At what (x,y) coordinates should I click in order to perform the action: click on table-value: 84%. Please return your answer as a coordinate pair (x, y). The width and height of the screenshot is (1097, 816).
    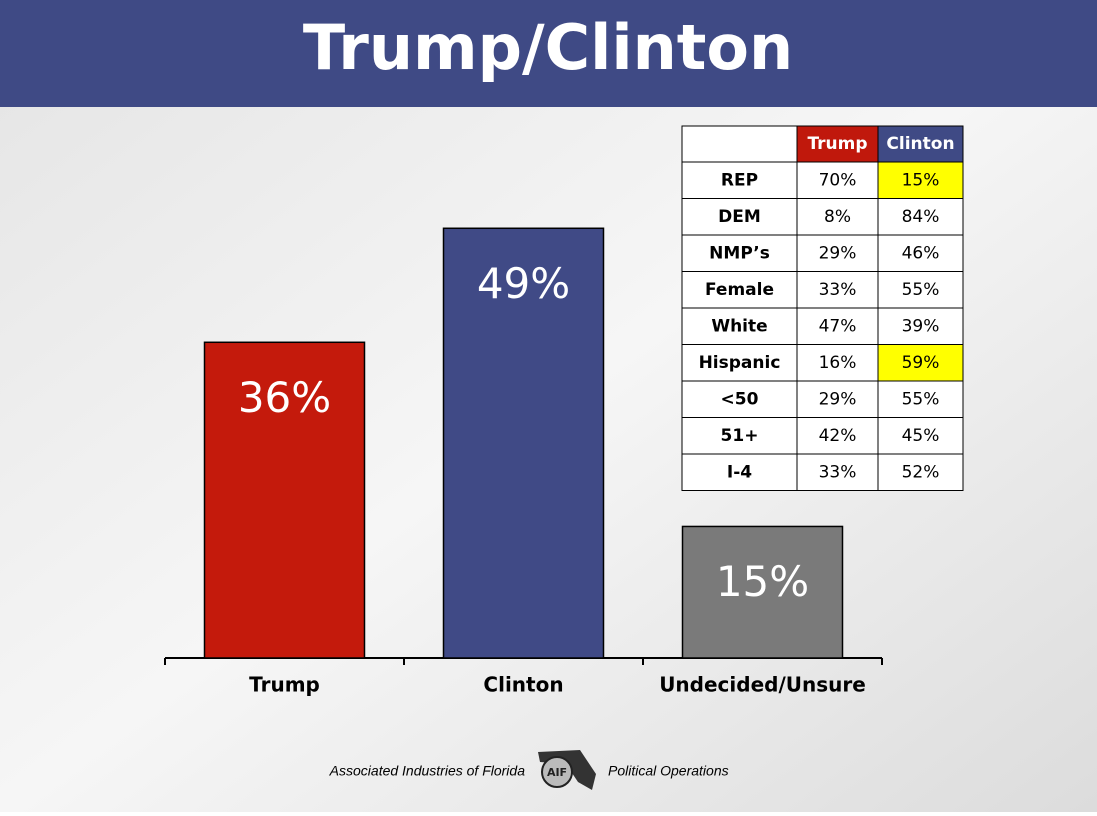
    Looking at the image, I should click on (921, 217).